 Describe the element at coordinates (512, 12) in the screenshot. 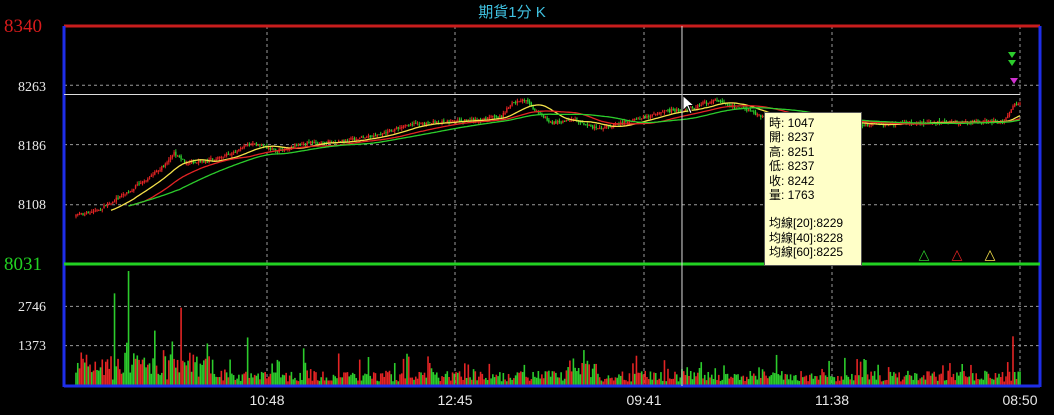

I see `chart-title: 期貨1分 K` at that location.